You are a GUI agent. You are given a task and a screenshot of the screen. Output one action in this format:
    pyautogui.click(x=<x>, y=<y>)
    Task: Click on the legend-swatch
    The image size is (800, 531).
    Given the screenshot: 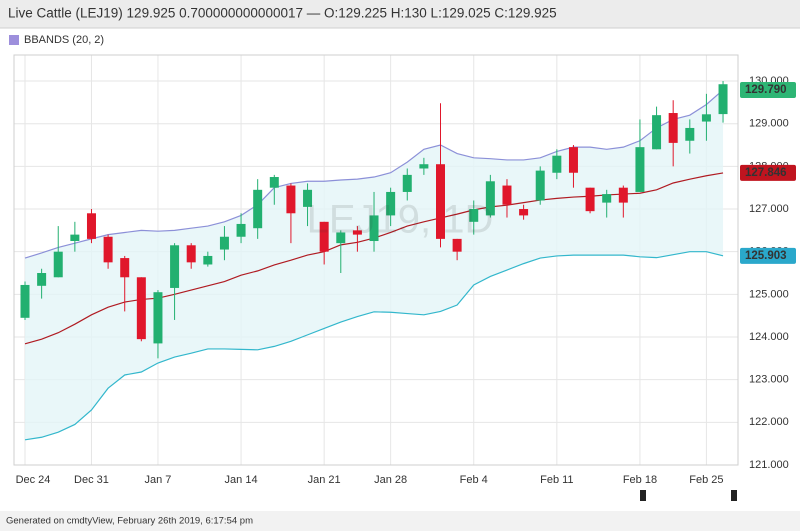 What is the action you would take?
    pyautogui.click(x=14, y=40)
    